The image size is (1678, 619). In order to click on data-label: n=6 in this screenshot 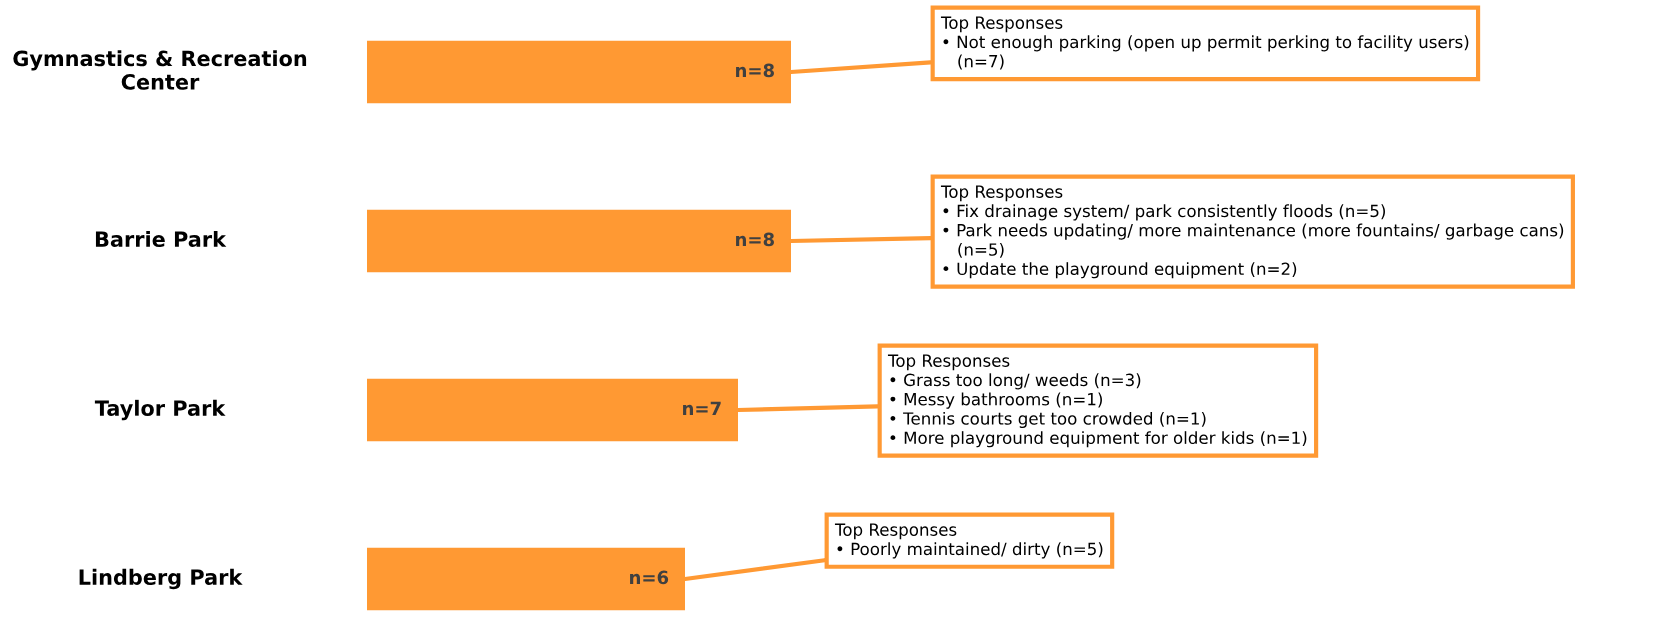, I will do `click(649, 577)`.